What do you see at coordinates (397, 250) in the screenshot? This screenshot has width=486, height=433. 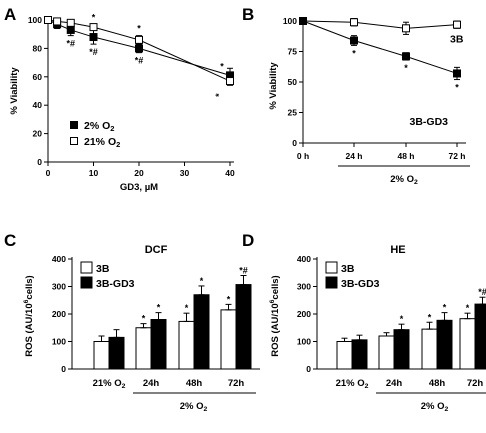 I see `chart-title: HE` at bounding box center [397, 250].